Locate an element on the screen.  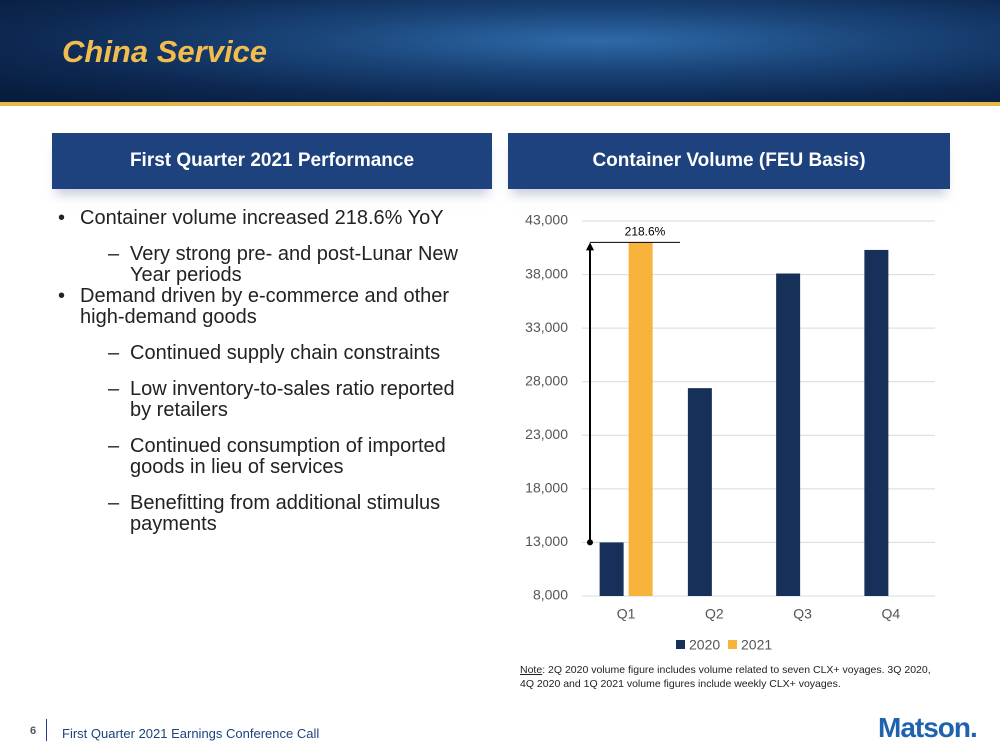
legend-label: 2021 is located at coordinates (756, 645).